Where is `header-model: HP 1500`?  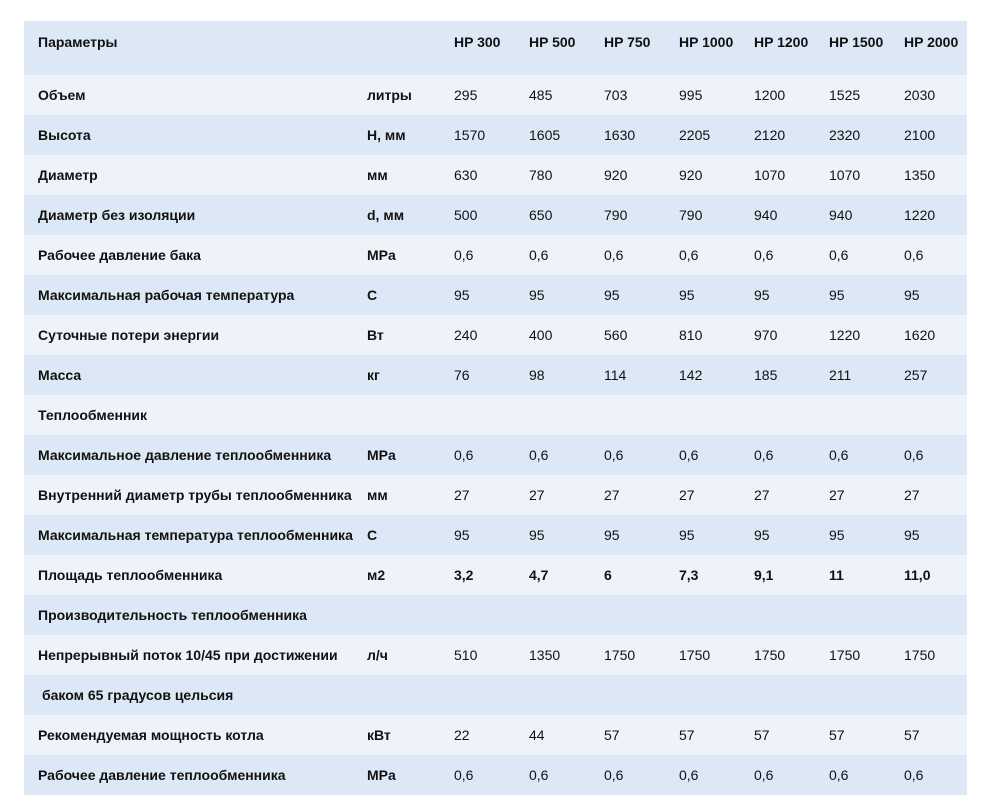
header-model: HP 1500 is located at coordinates (866, 48).